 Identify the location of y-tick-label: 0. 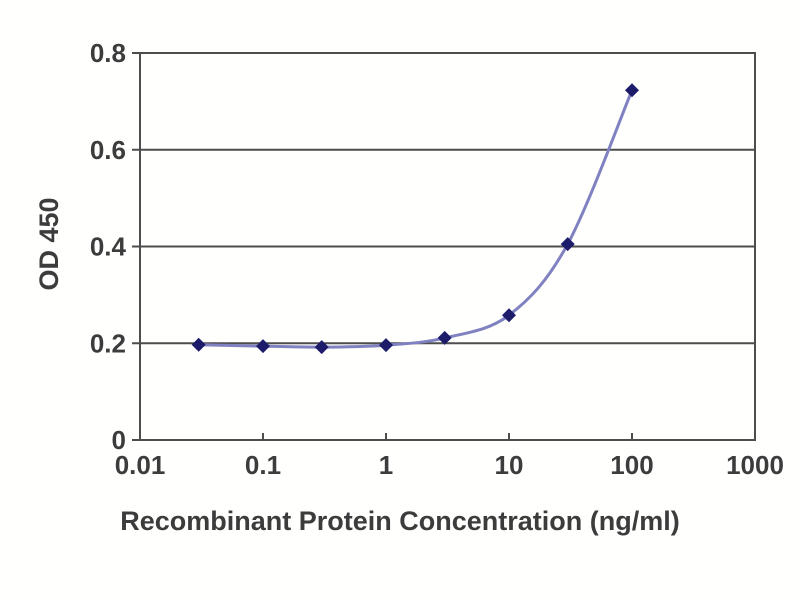
(119, 440).